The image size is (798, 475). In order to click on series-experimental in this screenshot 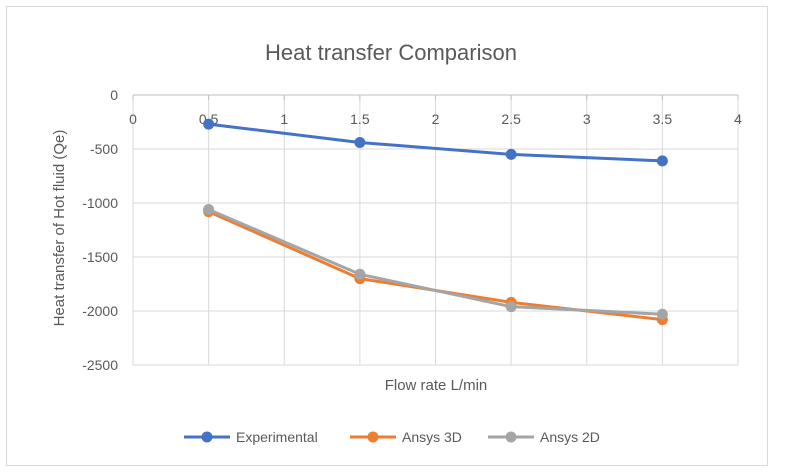, I will do `click(435, 142)`.